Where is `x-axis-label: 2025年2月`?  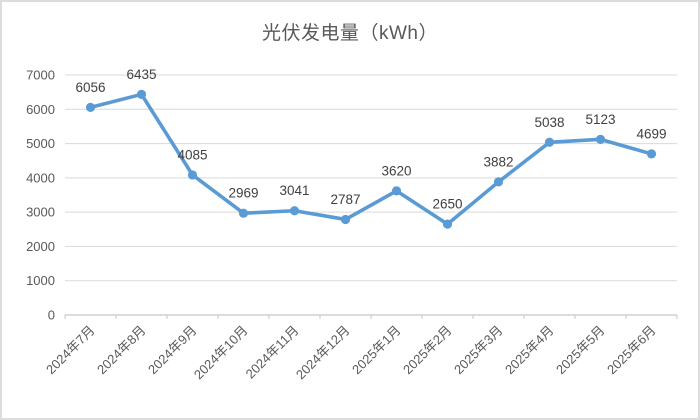
x-axis-label: 2025年2月 is located at coordinates (427, 350).